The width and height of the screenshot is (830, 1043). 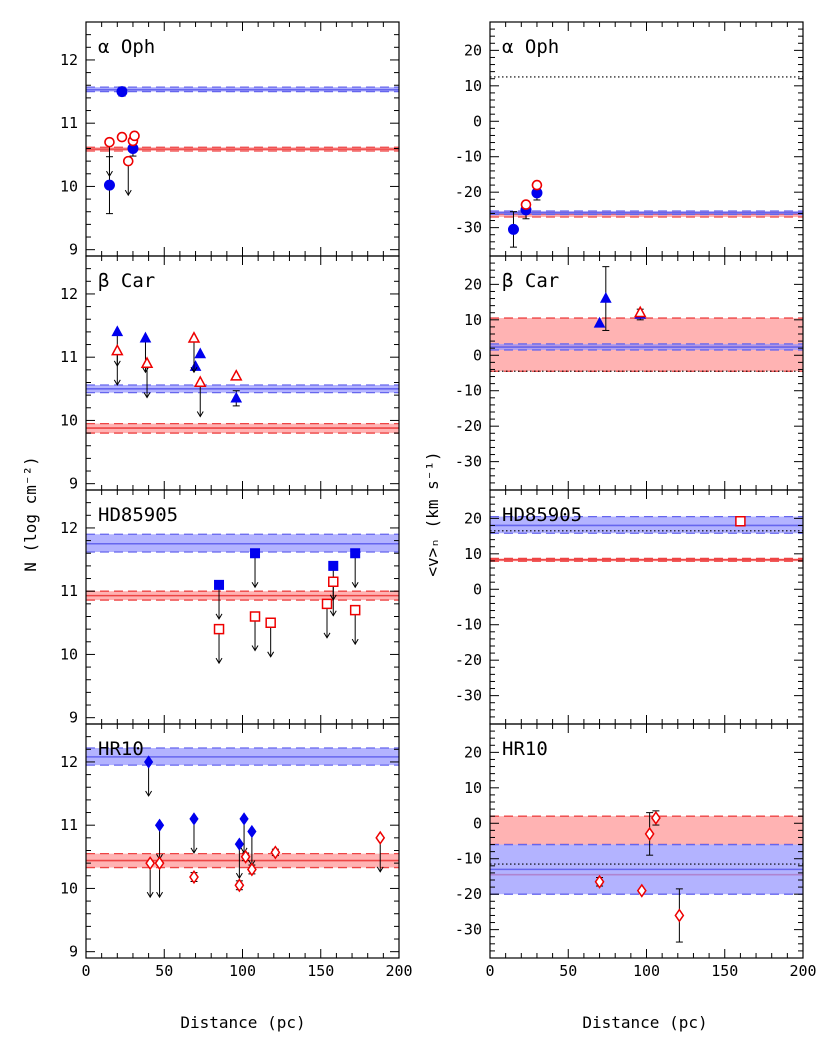 I want to click on panel-title-label: HD85905, so click(x=542, y=515).